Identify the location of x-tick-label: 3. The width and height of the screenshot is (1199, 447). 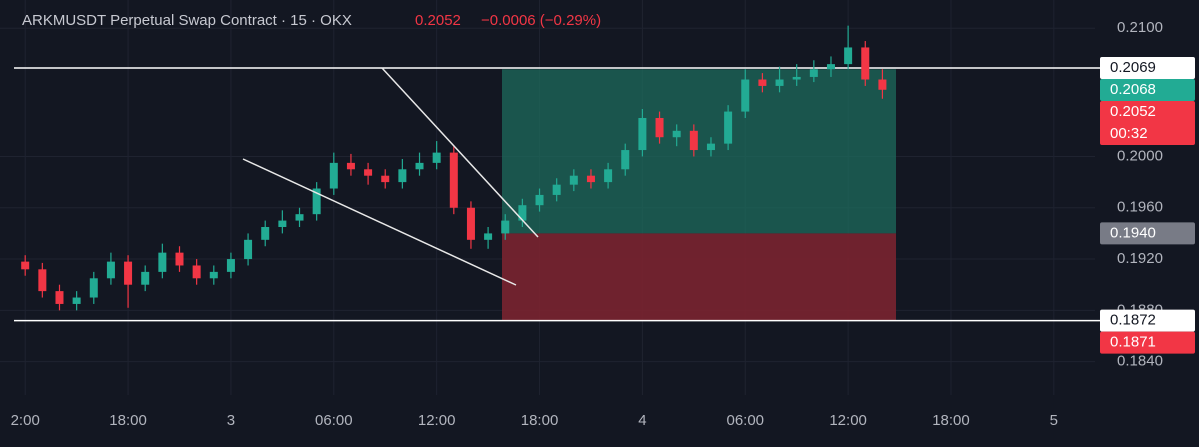
(231, 420).